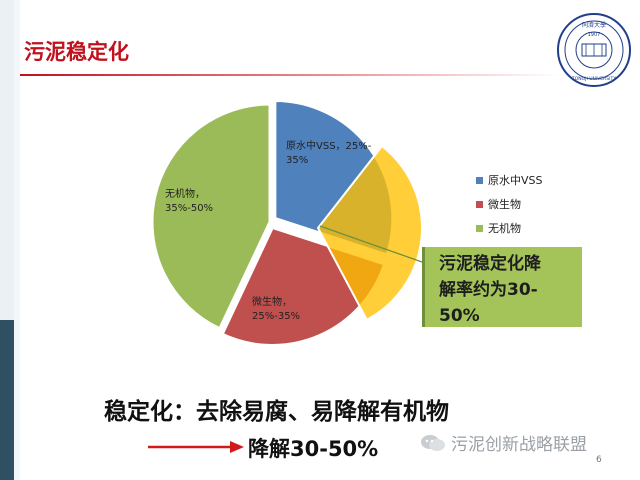  What do you see at coordinates (329, 153) in the screenshot?
I see `slice-label-vss: 原水中VSS，25%- 35%` at bounding box center [329, 153].